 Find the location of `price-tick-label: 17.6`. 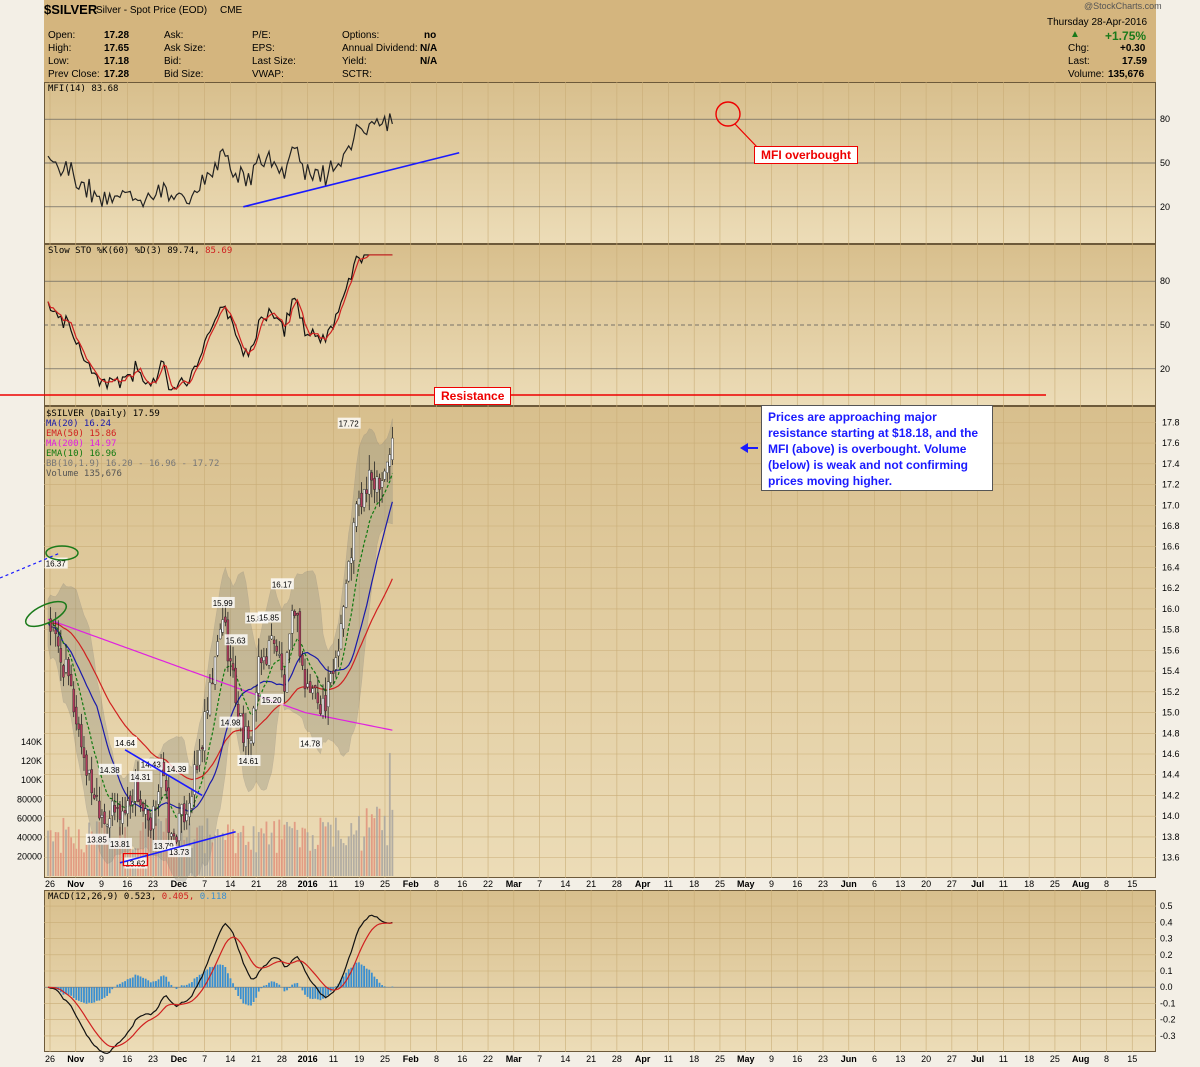

price-tick-label: 17.6 is located at coordinates (1171, 443).